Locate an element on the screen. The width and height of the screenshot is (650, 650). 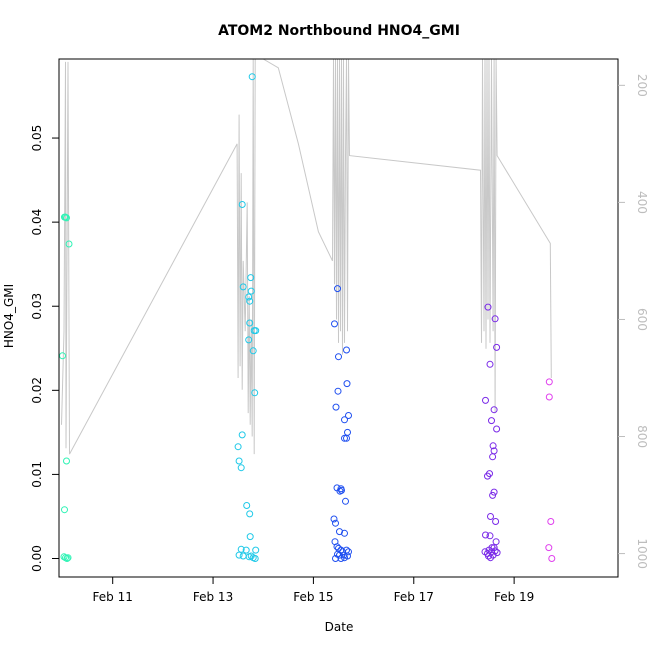
right-tick-label: 400 is located at coordinates (642, 202).